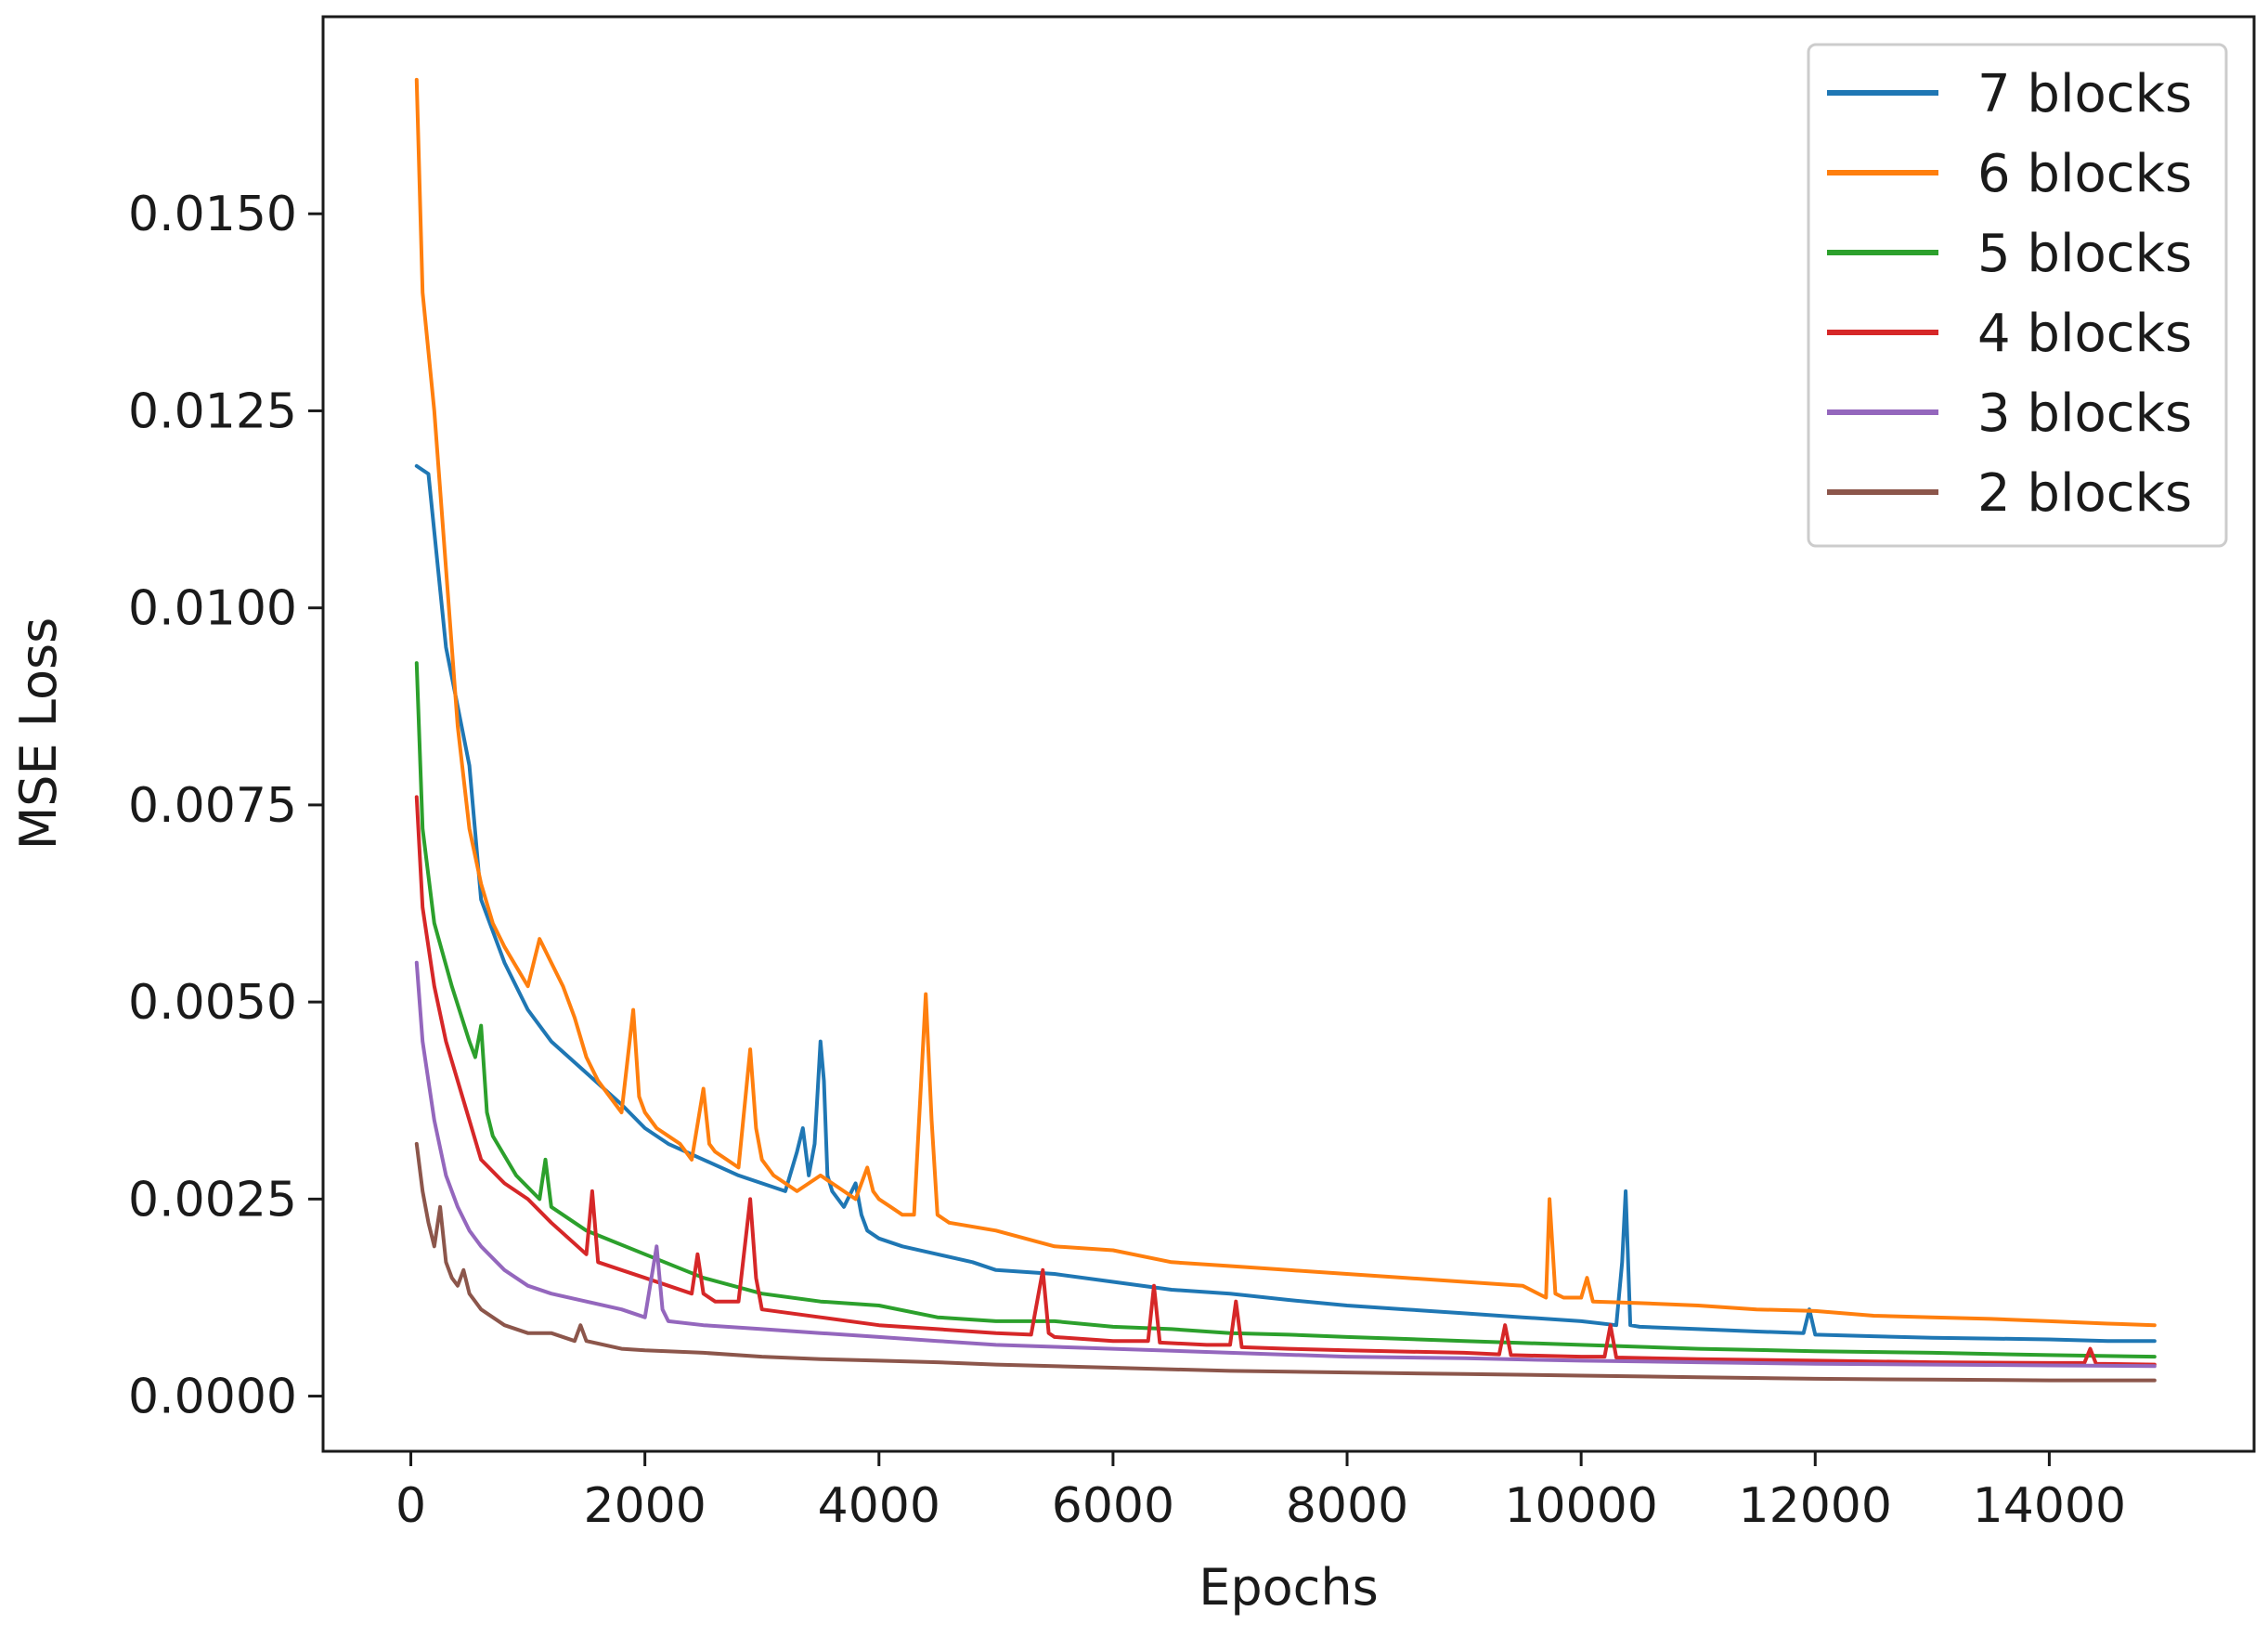 This screenshot has height=1637, width=2268. What do you see at coordinates (879, 1506) in the screenshot?
I see `x-tick-label: 4000` at bounding box center [879, 1506].